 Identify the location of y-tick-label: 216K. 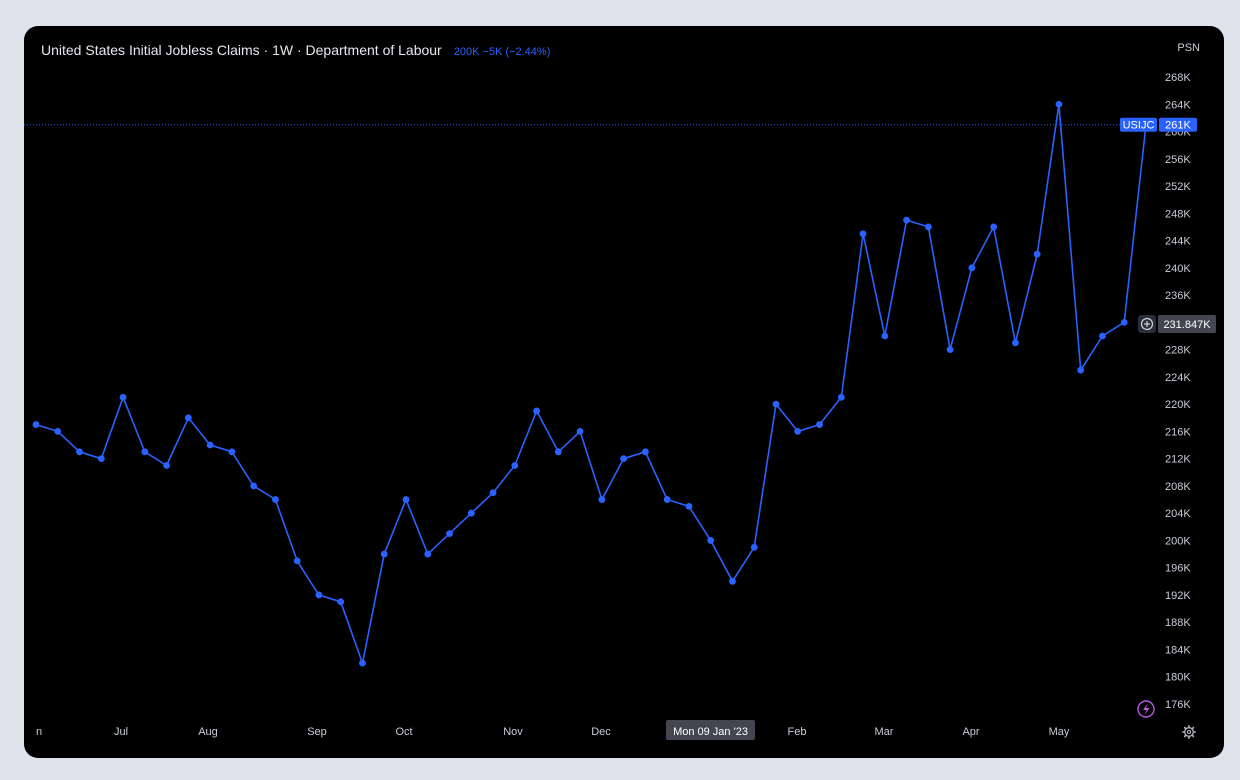
(1178, 432).